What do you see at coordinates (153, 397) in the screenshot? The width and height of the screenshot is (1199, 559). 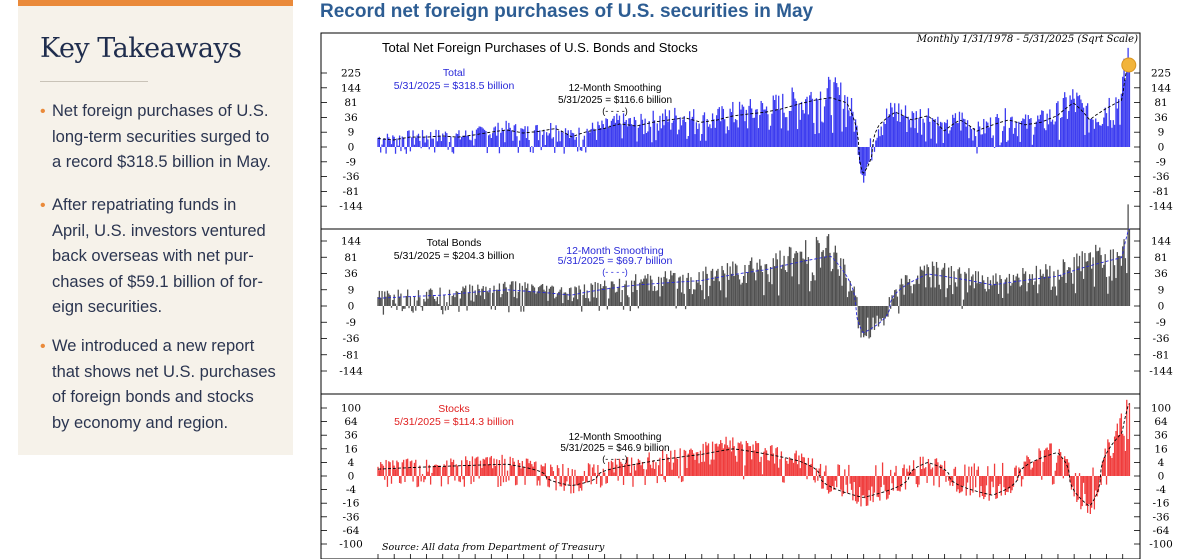 I see `takeaway-line: of foreign bonds and stocks` at bounding box center [153, 397].